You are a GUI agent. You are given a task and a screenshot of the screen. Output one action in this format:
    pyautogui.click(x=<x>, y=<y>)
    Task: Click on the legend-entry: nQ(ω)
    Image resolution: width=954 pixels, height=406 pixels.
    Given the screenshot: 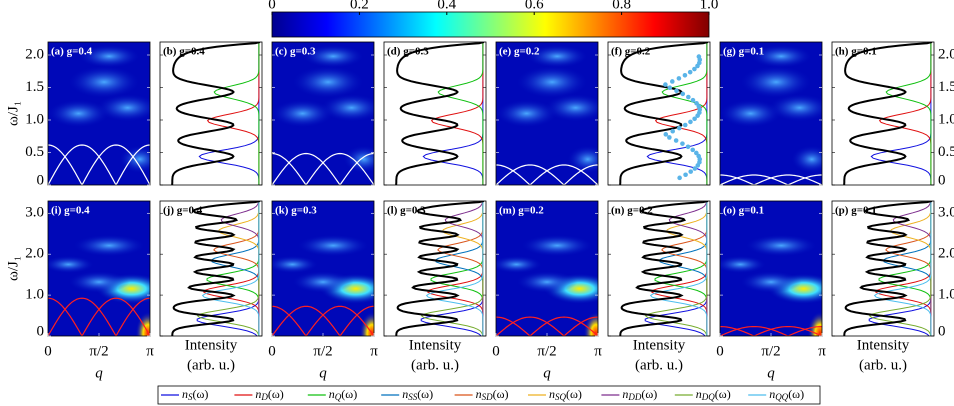 What is the action you would take?
    pyautogui.click(x=343, y=394)
    